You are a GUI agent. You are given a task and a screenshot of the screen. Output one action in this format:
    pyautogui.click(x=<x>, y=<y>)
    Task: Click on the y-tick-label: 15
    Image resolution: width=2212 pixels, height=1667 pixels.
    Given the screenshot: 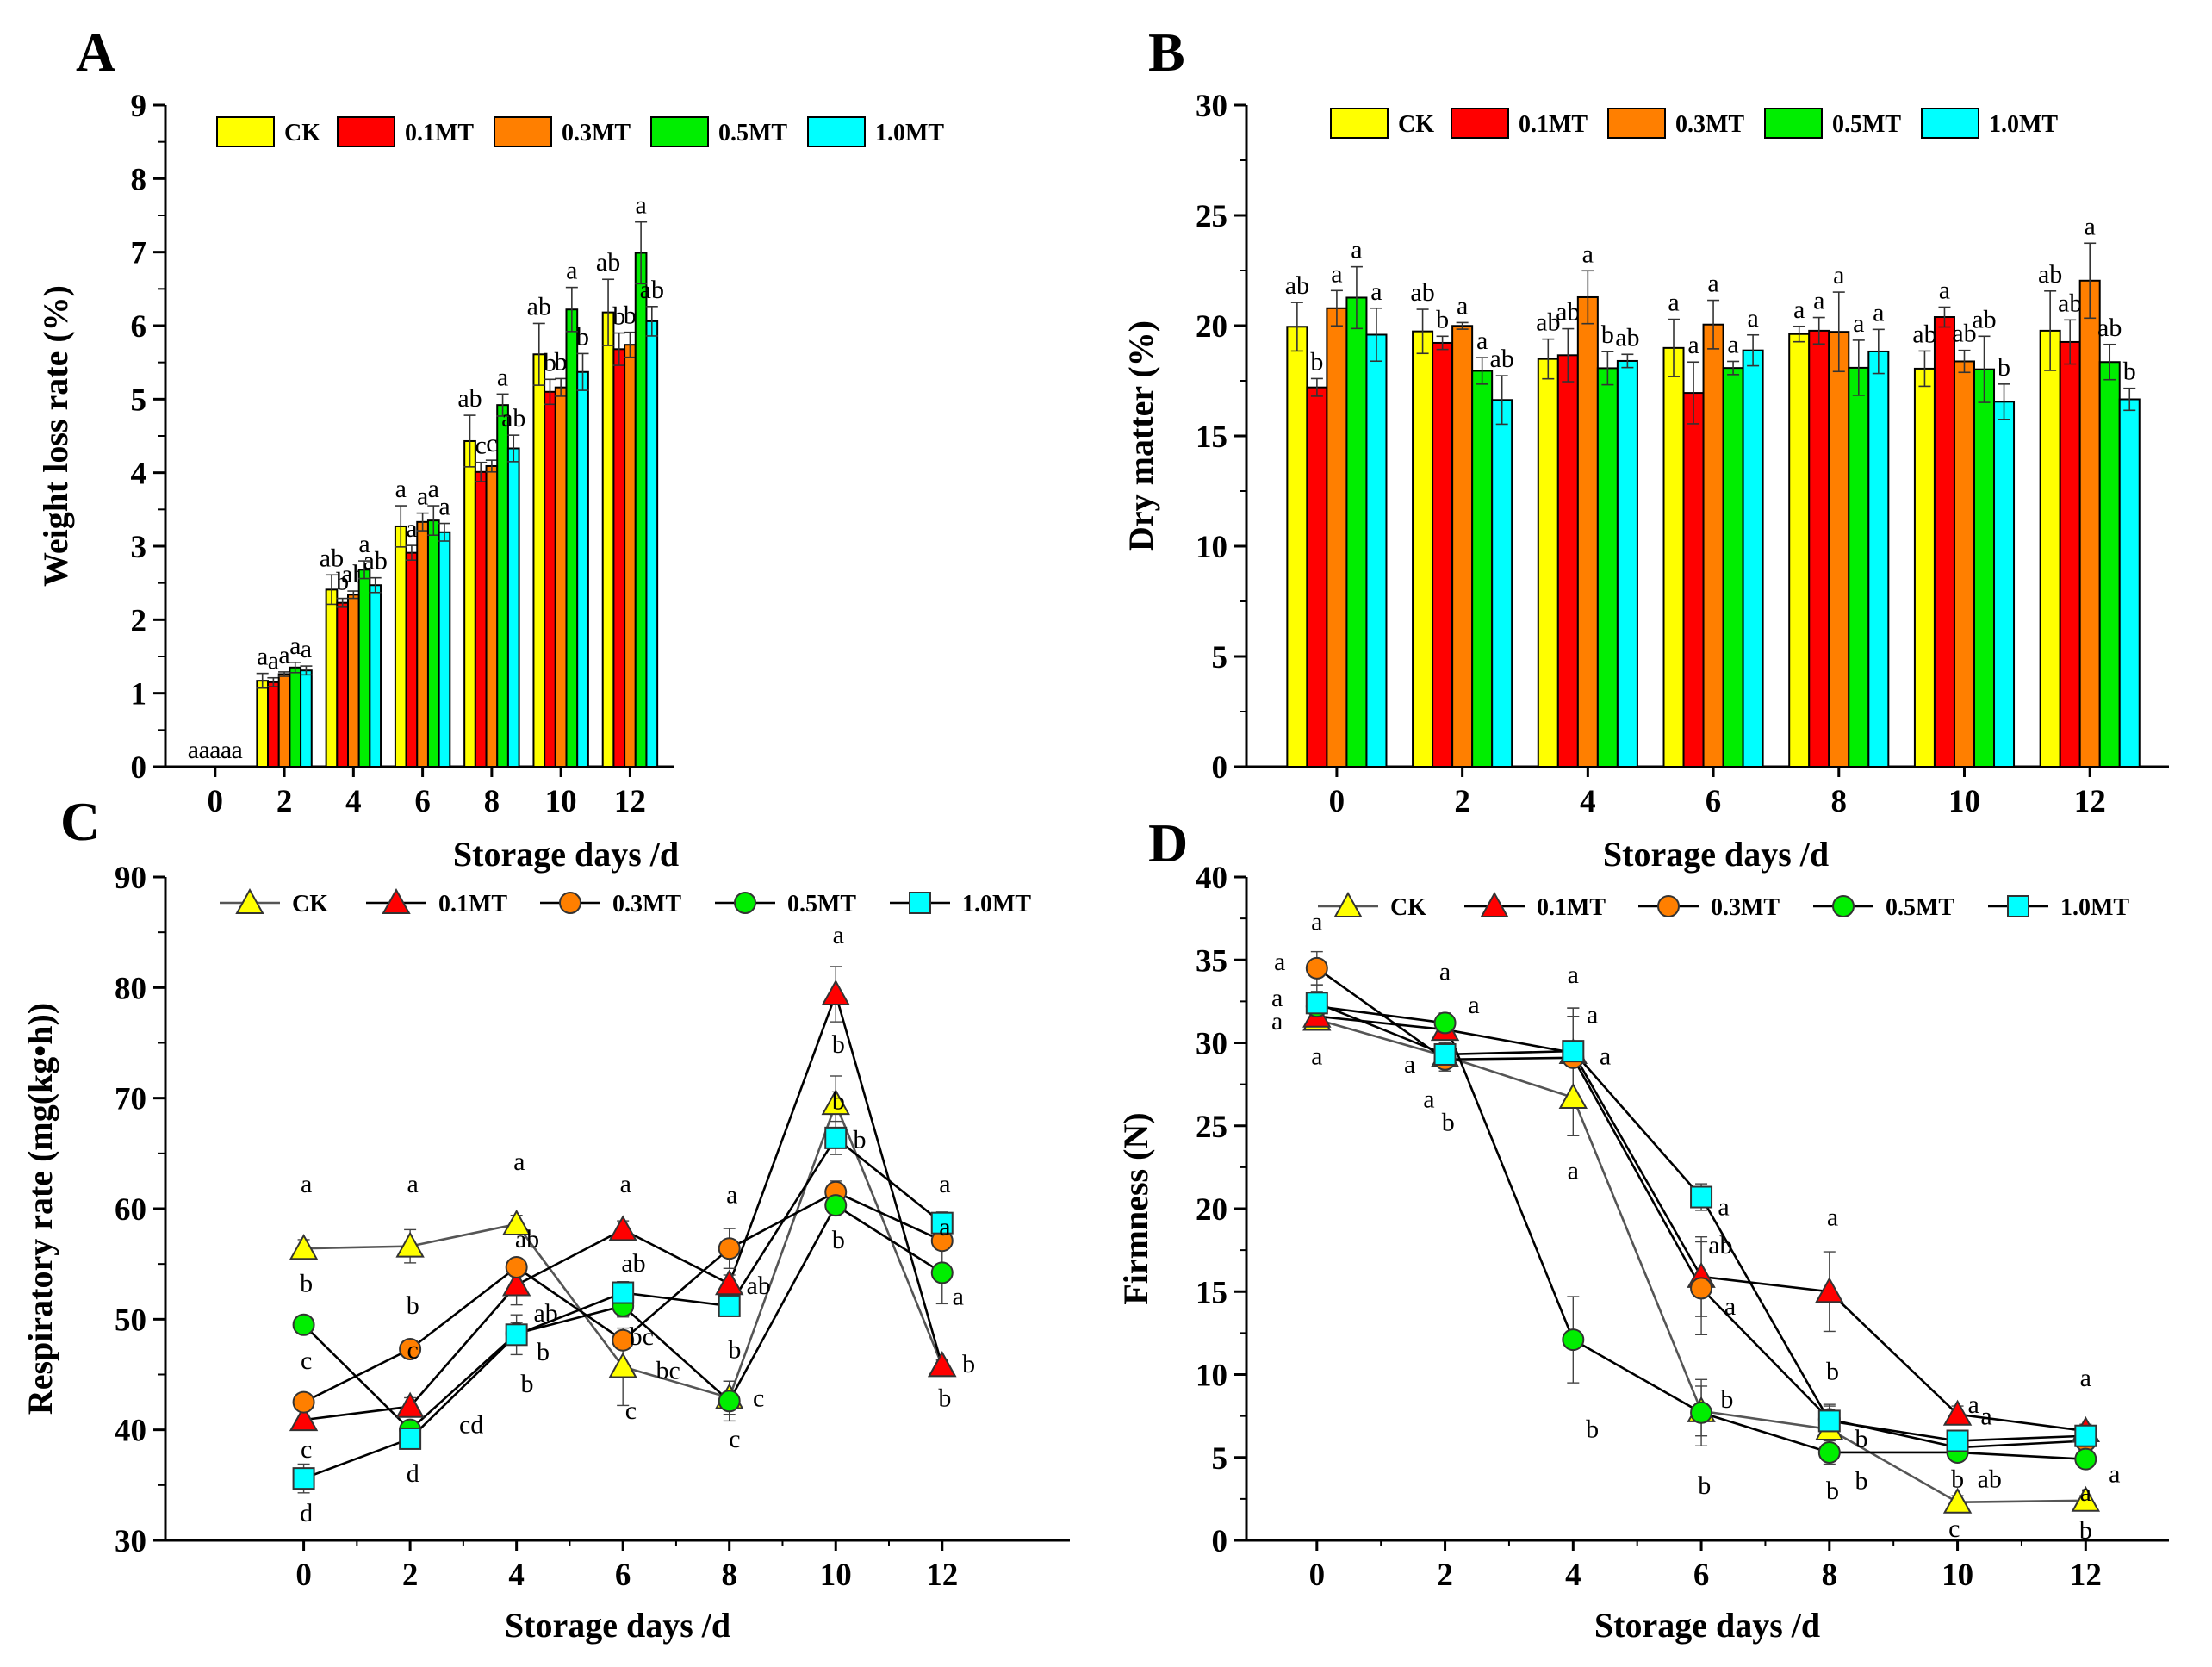 What is the action you would take?
    pyautogui.click(x=1211, y=1292)
    